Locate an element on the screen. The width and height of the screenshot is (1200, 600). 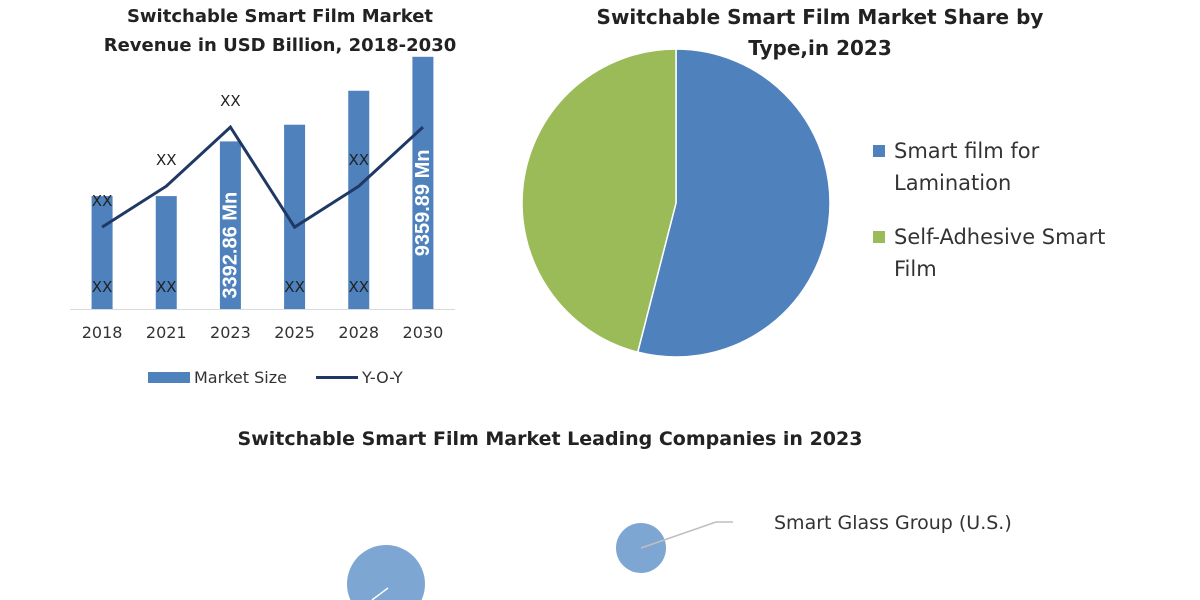
pie-legend-item-lamination: Smart film for Lamination is located at coordinates (988, 167).